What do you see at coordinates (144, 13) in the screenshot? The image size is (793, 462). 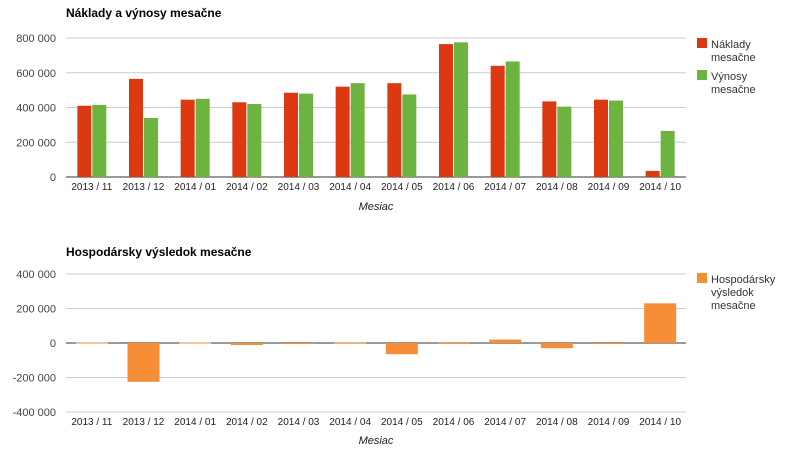 I see `chart-title: Náklady a výnosy mesačne` at bounding box center [144, 13].